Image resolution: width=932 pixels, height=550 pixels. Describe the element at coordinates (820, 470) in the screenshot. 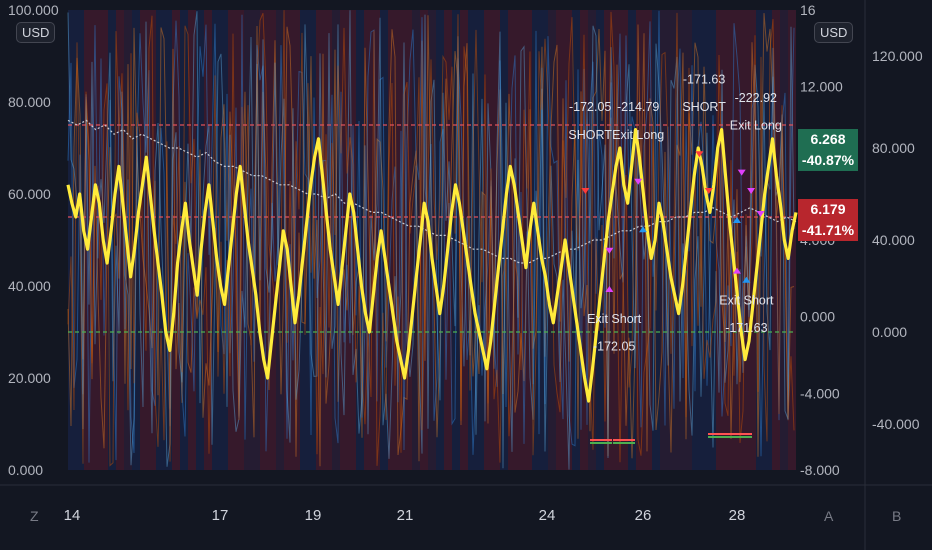

I see `middle-axis-tick-label: -8.000` at that location.